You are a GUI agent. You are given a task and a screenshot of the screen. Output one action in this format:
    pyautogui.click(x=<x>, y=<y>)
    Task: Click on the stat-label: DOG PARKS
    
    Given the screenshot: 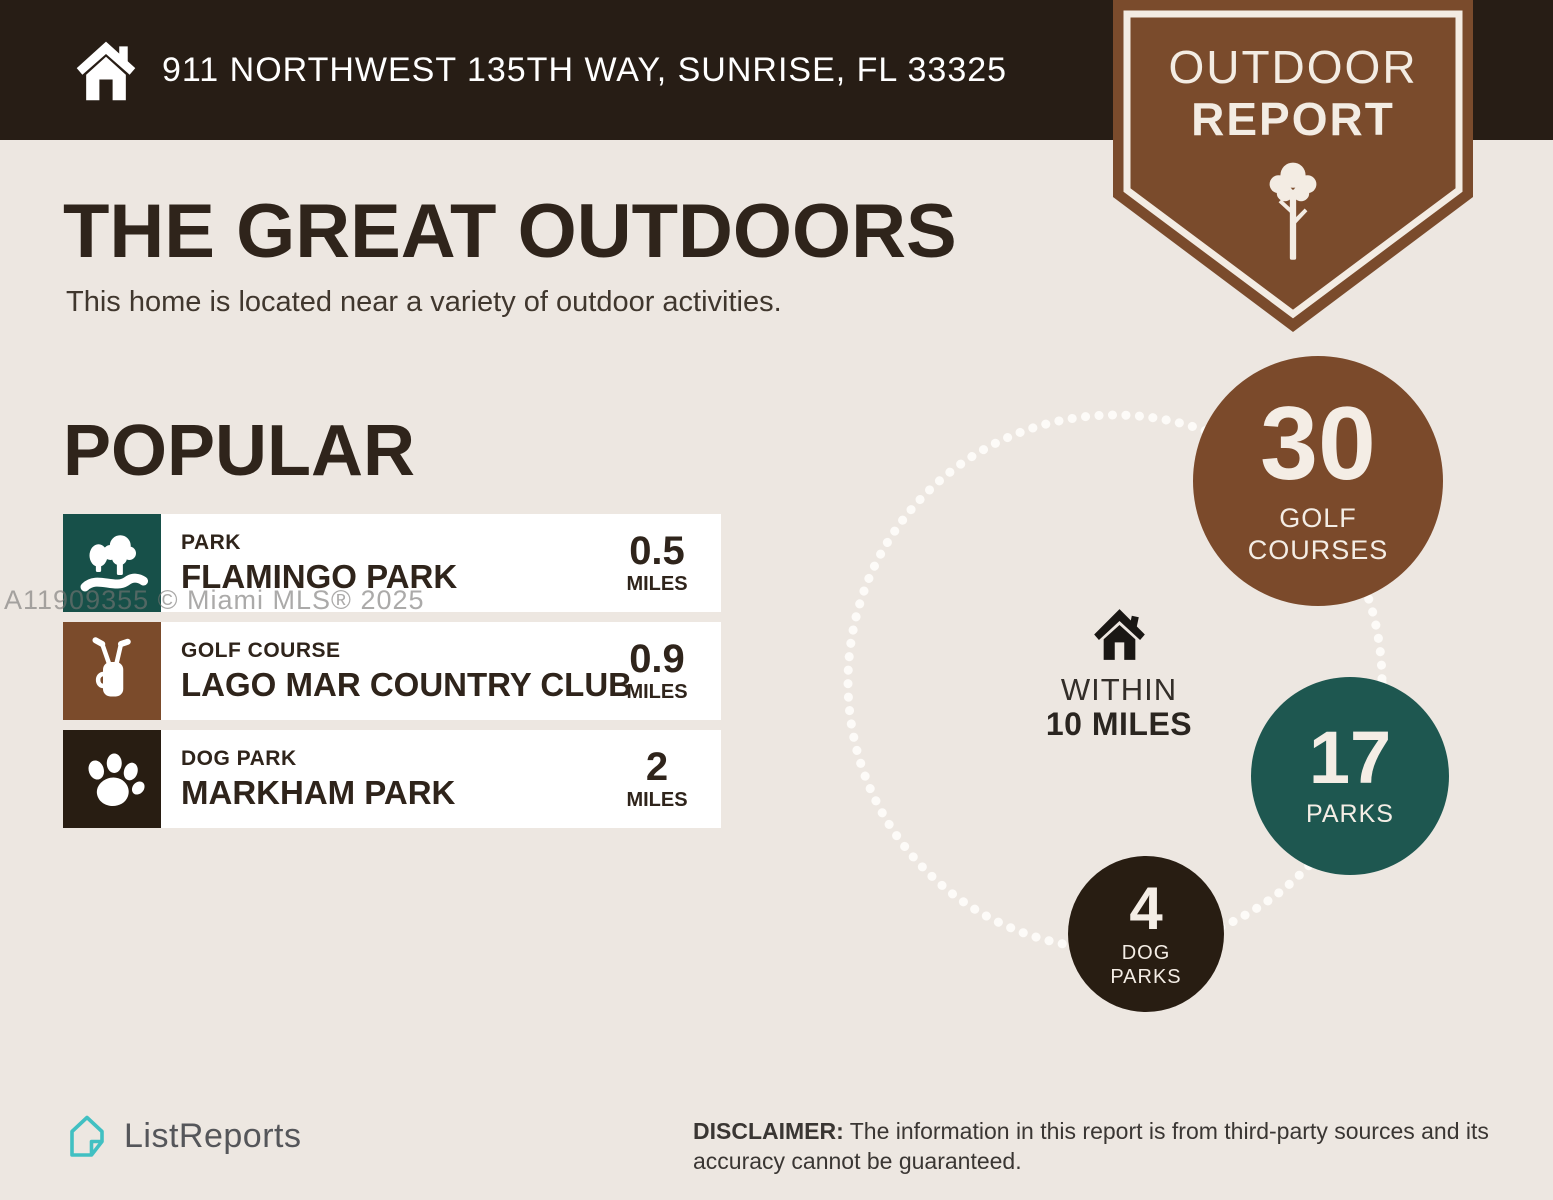 What is the action you would take?
    pyautogui.click(x=1146, y=964)
    